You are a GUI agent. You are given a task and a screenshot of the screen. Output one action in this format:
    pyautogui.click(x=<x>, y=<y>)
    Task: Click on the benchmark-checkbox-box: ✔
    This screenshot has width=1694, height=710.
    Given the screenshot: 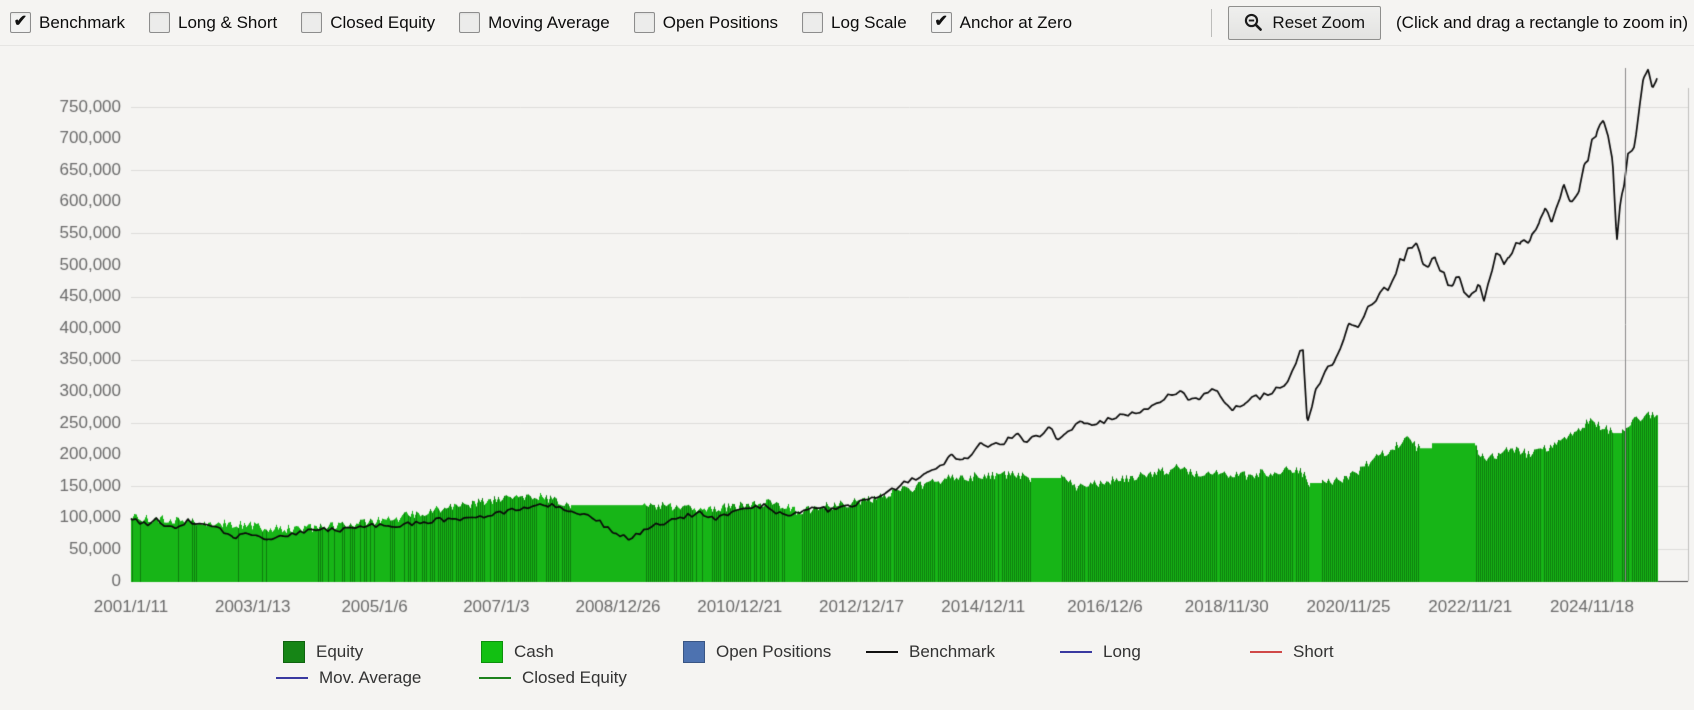 What is the action you would take?
    pyautogui.click(x=20, y=22)
    